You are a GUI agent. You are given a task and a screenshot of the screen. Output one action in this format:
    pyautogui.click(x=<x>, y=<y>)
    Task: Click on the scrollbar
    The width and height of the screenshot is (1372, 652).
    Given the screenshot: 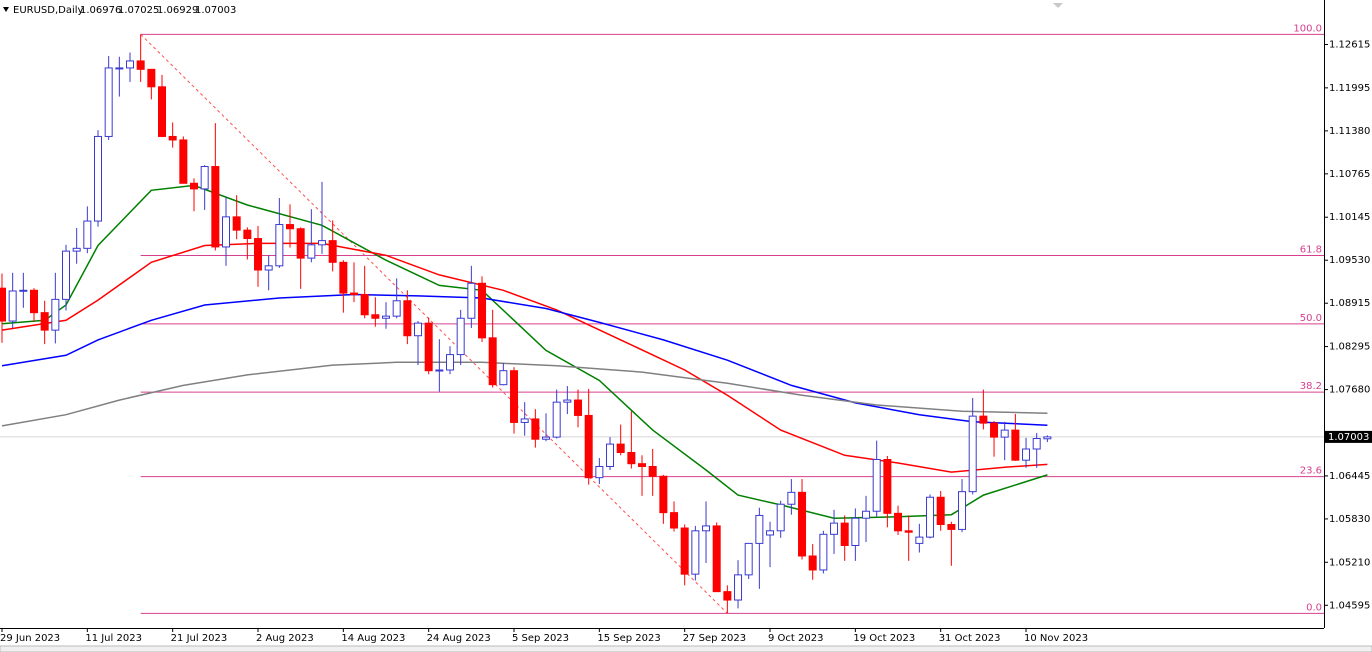 What is the action you would take?
    pyautogui.click(x=686, y=648)
    